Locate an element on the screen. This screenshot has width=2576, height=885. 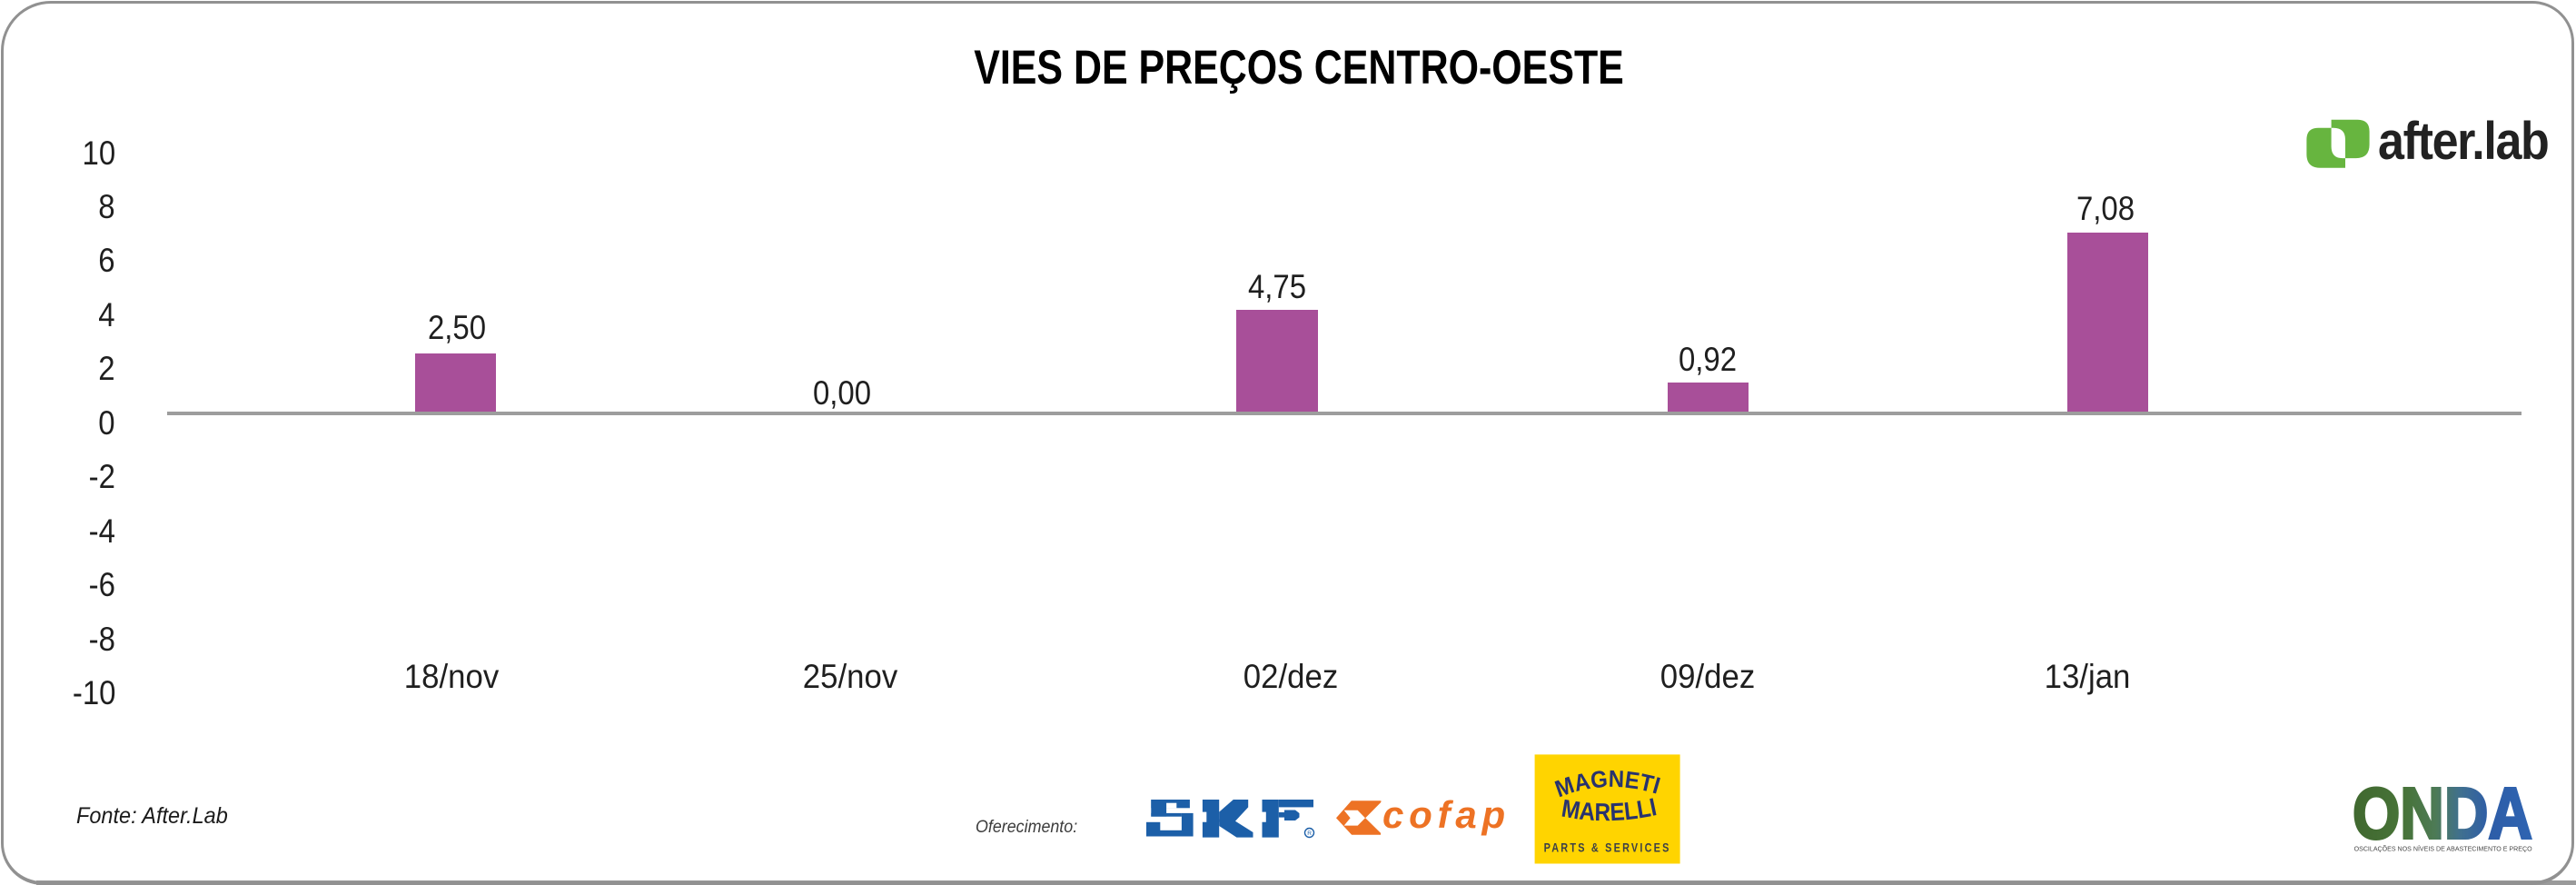
svg-text: R is located at coordinates (1309, 833).